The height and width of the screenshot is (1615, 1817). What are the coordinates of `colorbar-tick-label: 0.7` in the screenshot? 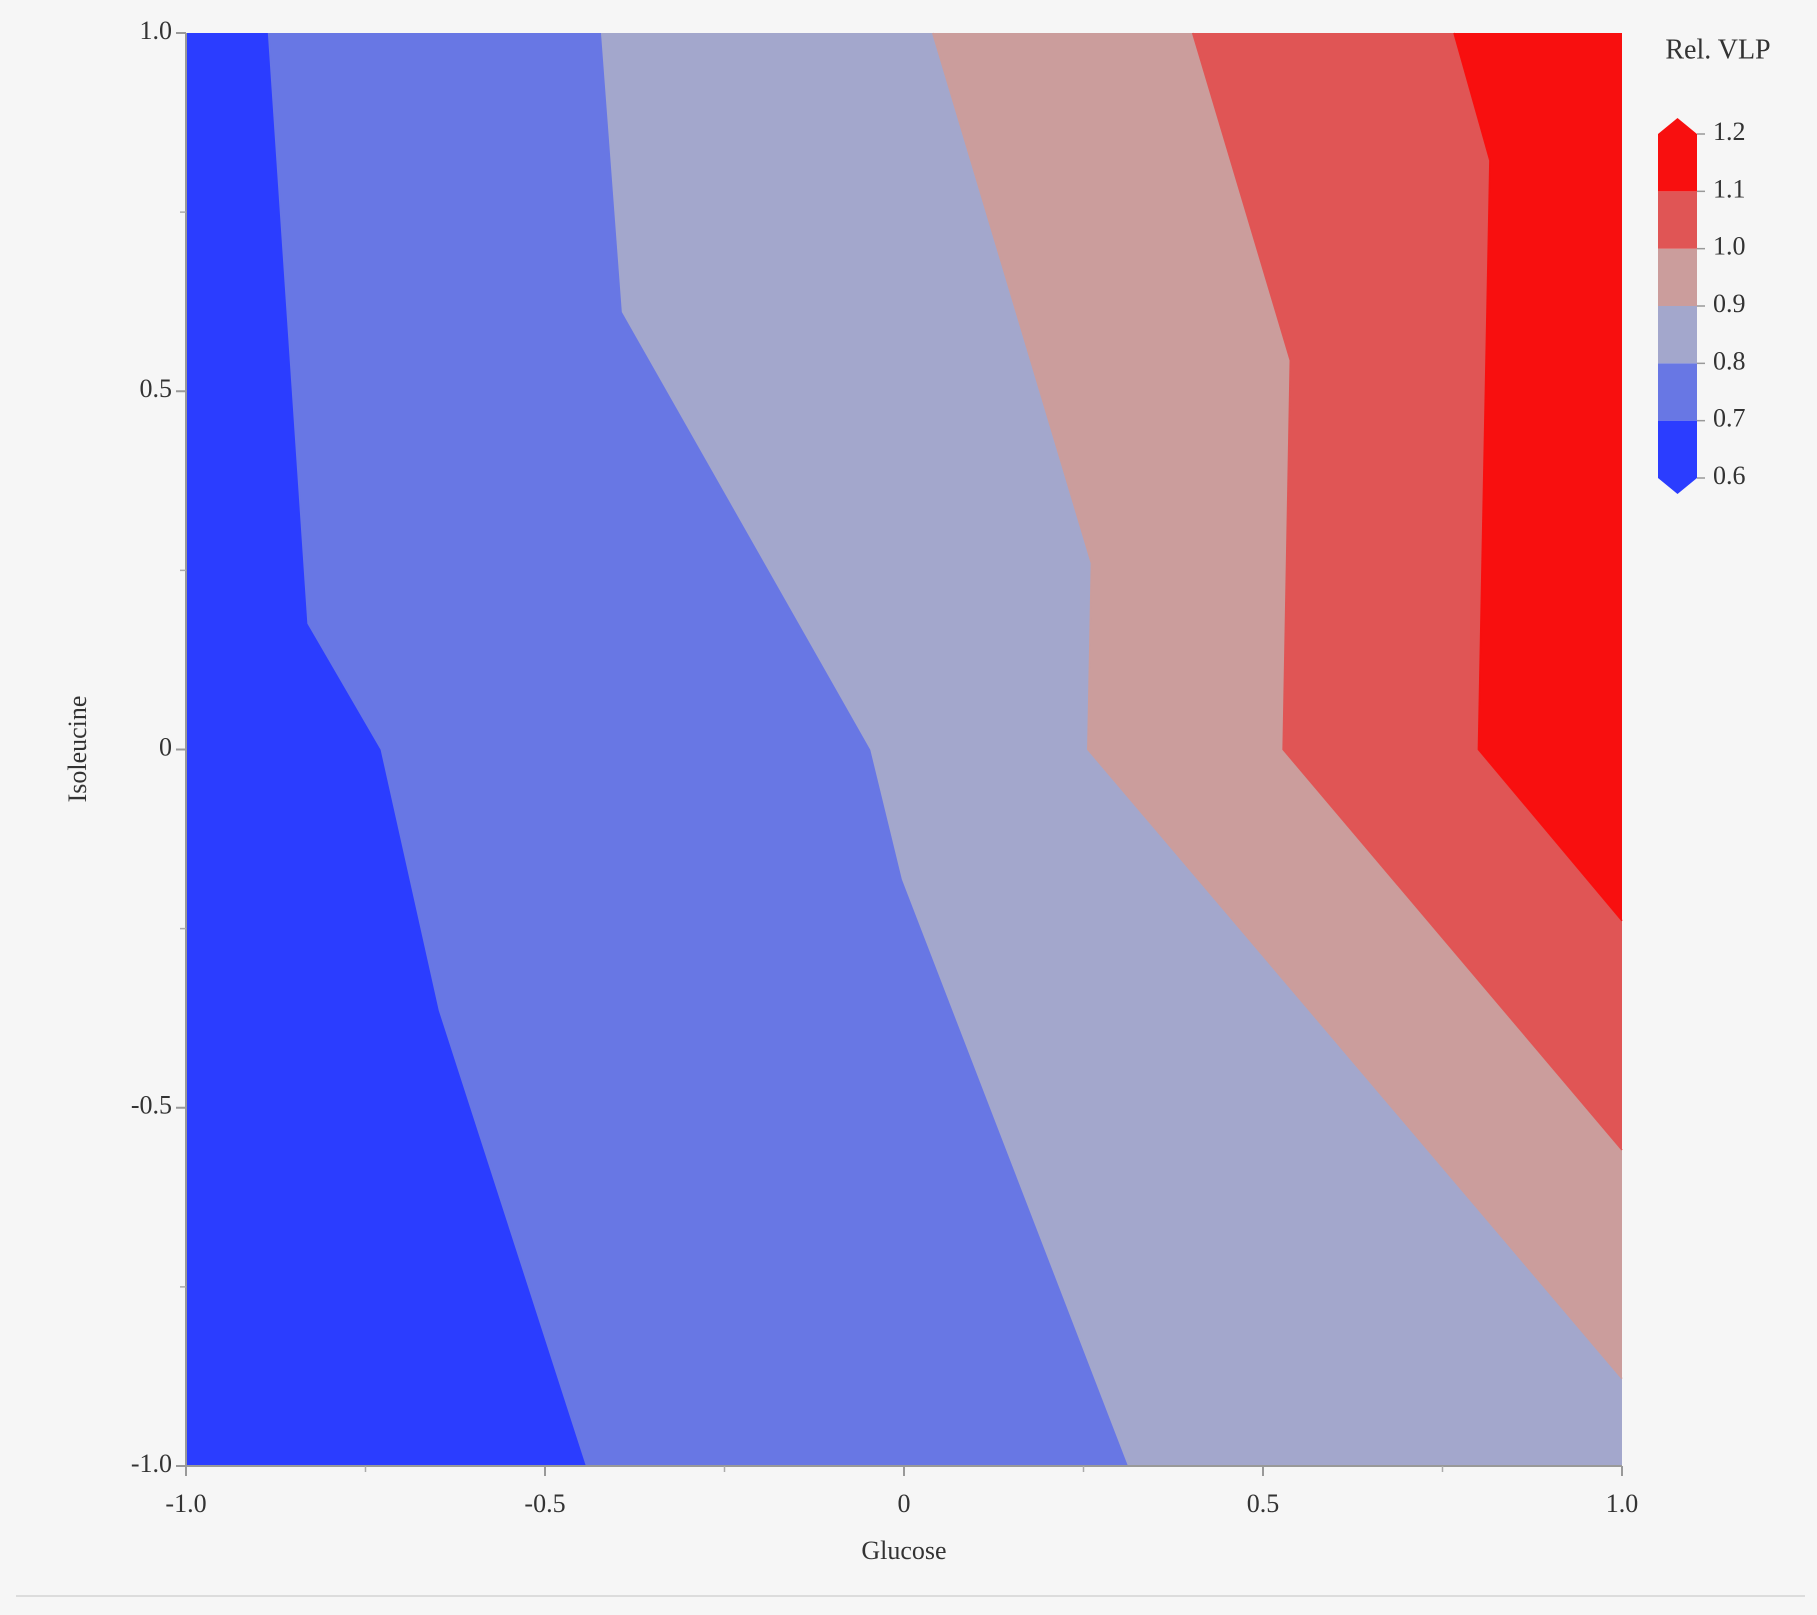 It's located at (1729, 418).